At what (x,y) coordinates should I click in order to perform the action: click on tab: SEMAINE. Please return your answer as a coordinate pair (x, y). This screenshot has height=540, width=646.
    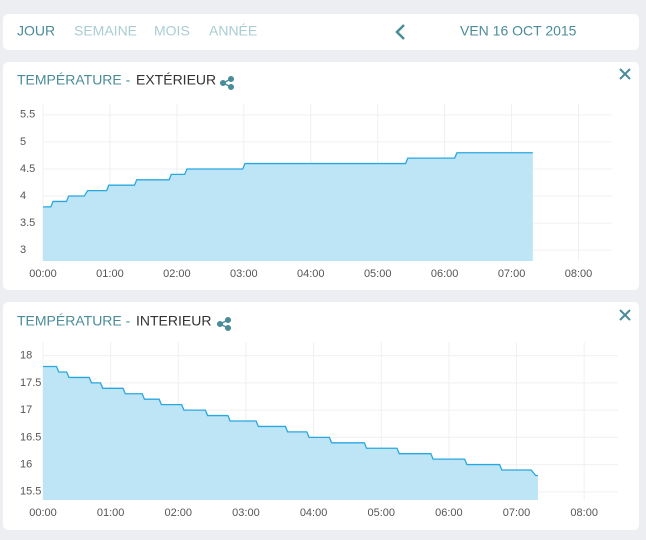
    Looking at the image, I should click on (105, 31).